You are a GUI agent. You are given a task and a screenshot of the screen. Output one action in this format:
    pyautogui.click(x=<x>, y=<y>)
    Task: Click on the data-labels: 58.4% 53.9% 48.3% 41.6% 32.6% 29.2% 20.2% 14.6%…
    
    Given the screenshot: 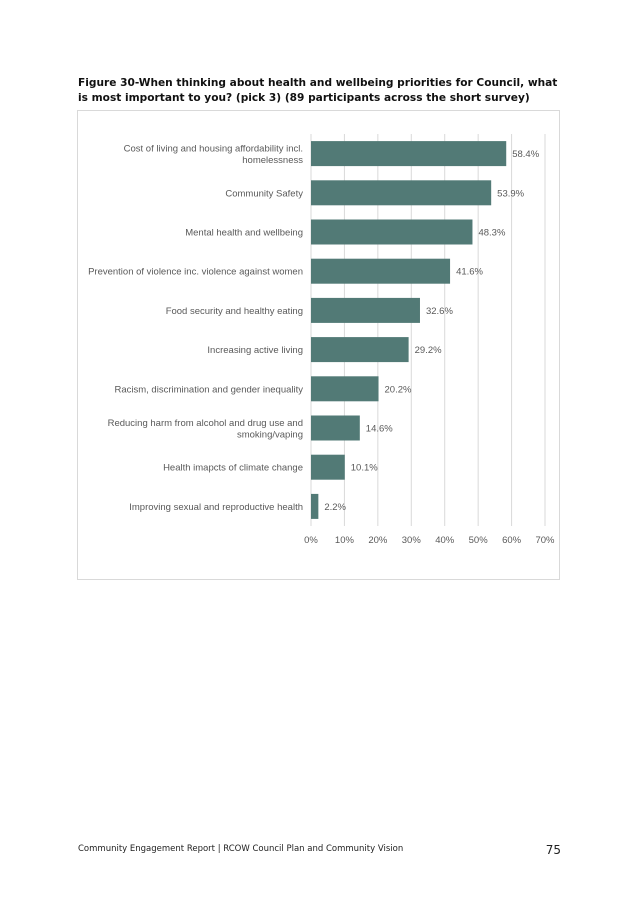 What is the action you would take?
    pyautogui.click(x=431, y=331)
    